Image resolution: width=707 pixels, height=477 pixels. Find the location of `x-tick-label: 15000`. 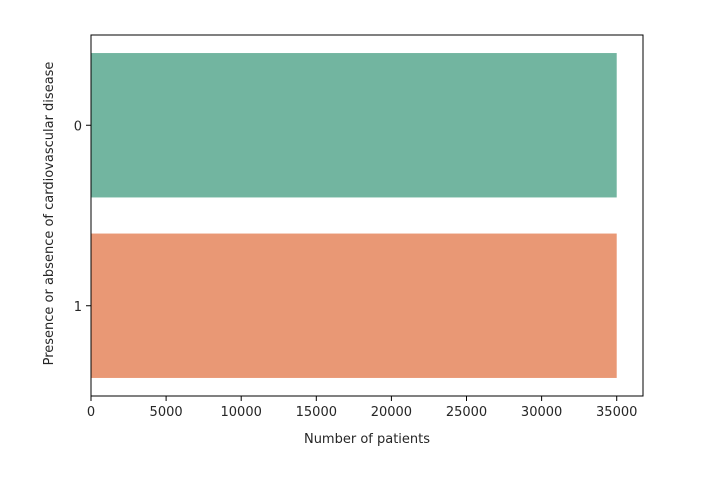

x-tick-label: 15000 is located at coordinates (316, 412).